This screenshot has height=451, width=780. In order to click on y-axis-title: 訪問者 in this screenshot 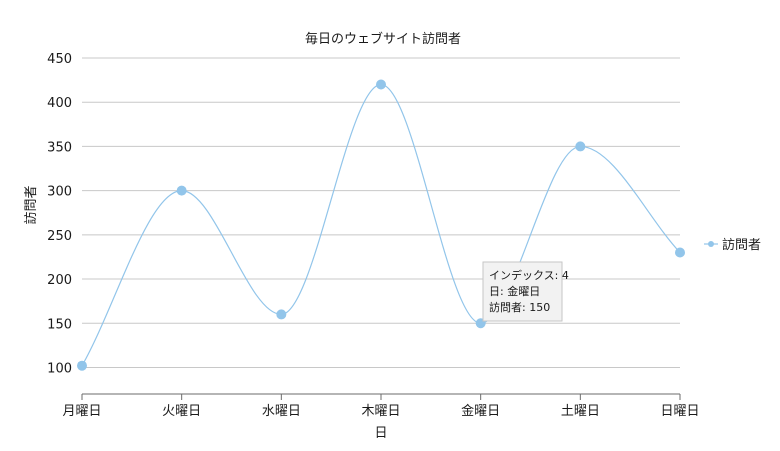, I will do `click(31, 204)`.